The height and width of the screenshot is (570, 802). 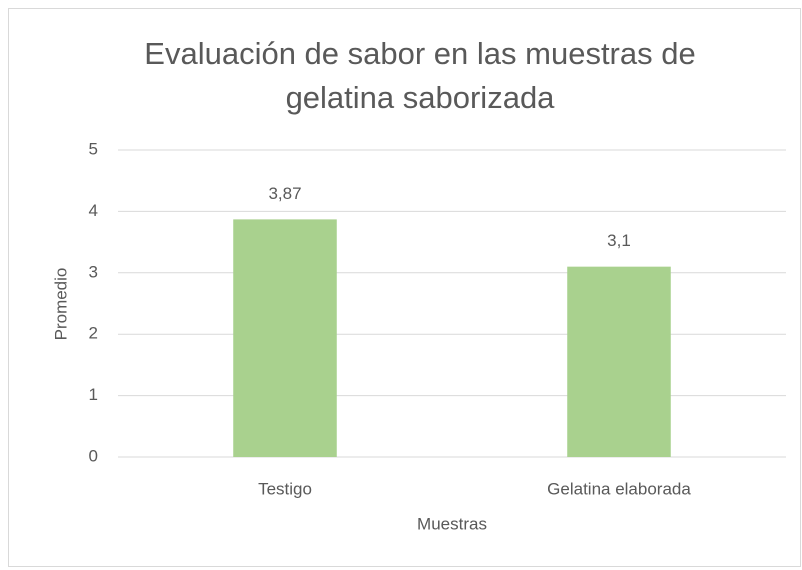 What do you see at coordinates (284, 193) in the screenshot?
I see `data-label: 3,87` at bounding box center [284, 193].